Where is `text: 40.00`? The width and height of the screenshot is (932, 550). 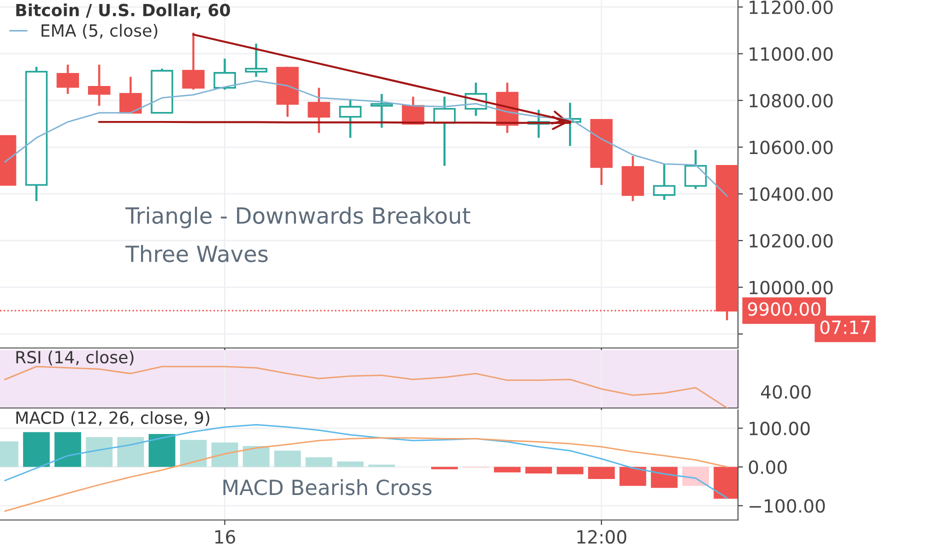
text: 40.00 is located at coordinates (786, 392).